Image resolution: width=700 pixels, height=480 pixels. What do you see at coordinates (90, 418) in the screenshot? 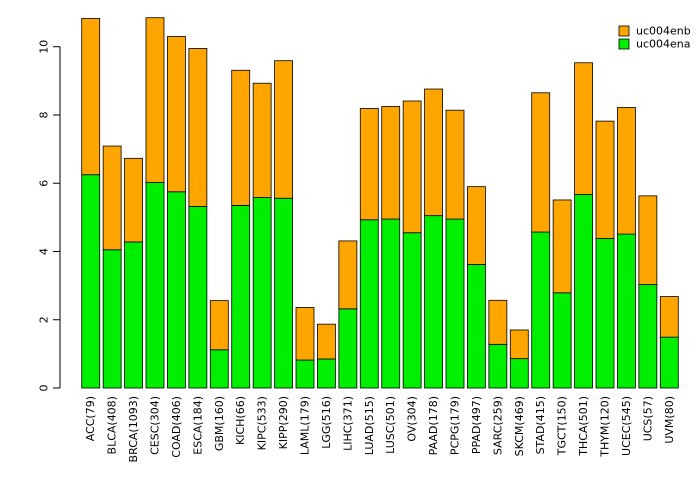
I see `x-tick-label: ACC(79)` at bounding box center [90, 418].